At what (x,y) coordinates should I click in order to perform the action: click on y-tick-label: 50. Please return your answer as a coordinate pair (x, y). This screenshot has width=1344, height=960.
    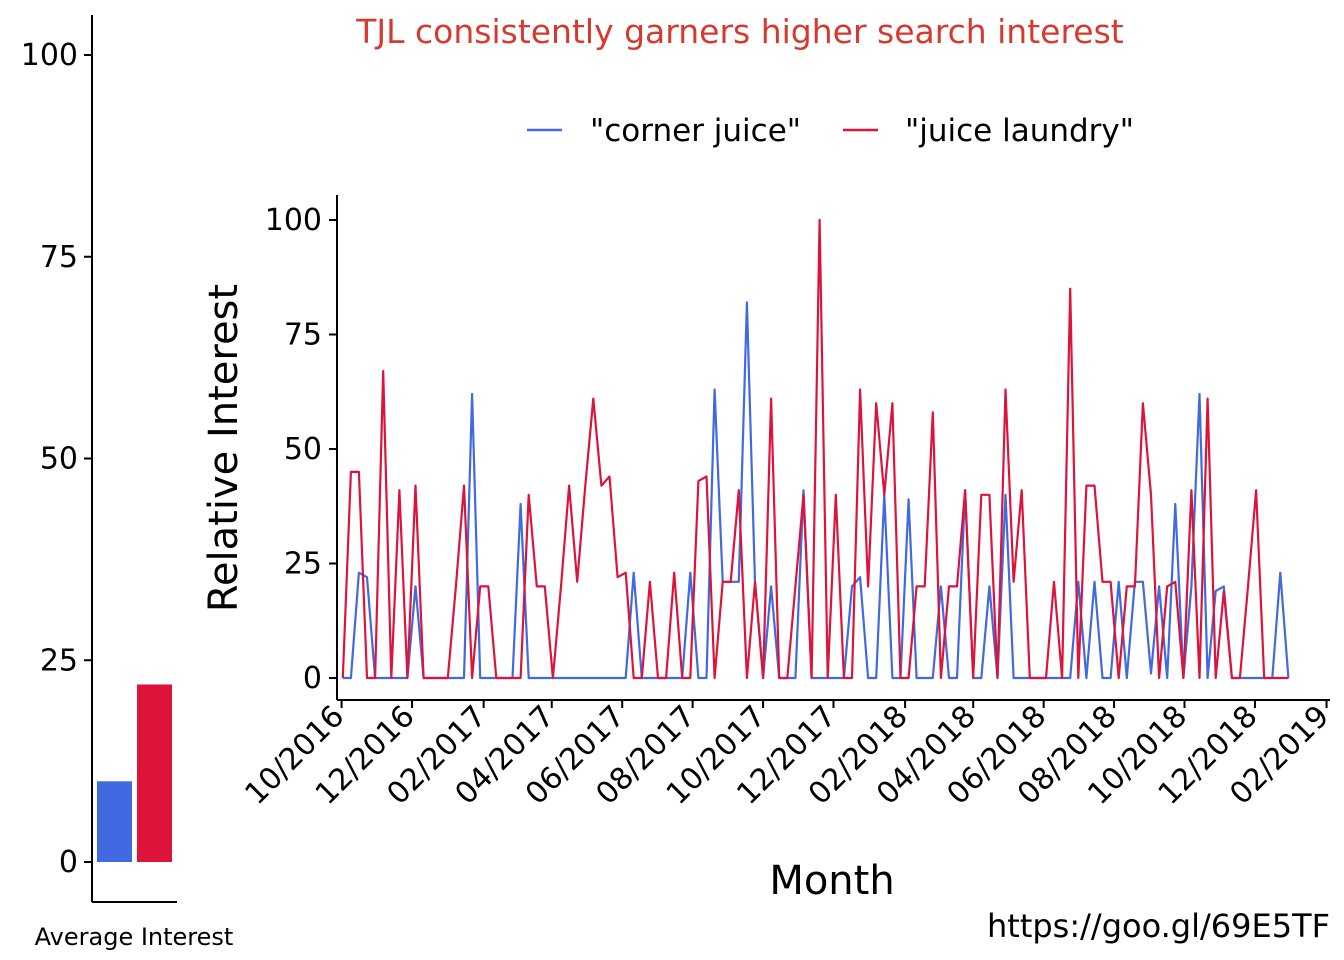
    Looking at the image, I should click on (303, 449).